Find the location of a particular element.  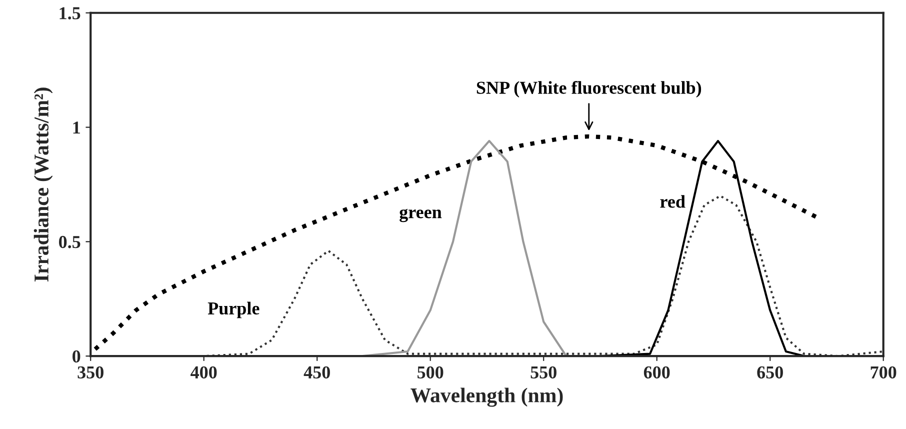

series-label: Purple is located at coordinates (234, 310).